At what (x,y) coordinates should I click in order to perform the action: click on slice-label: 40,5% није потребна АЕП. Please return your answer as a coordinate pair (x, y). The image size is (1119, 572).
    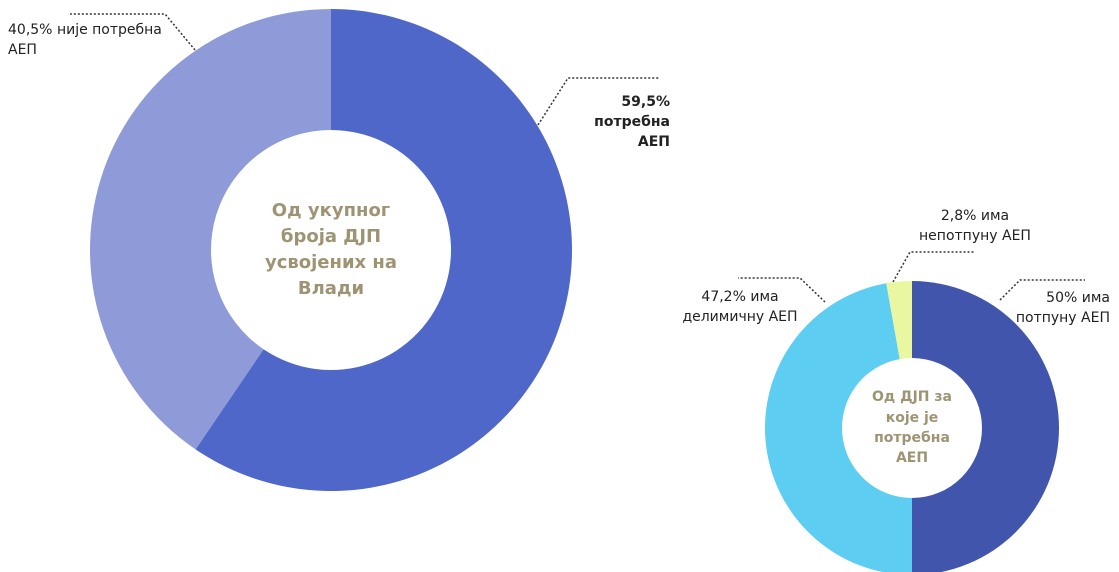
    Looking at the image, I should click on (98, 40).